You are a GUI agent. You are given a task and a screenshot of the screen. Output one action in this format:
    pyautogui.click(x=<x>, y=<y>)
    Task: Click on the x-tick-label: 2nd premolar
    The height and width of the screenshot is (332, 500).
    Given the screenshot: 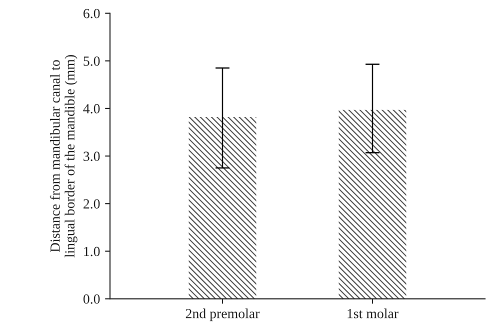 What is the action you would take?
    pyautogui.click(x=223, y=315)
    